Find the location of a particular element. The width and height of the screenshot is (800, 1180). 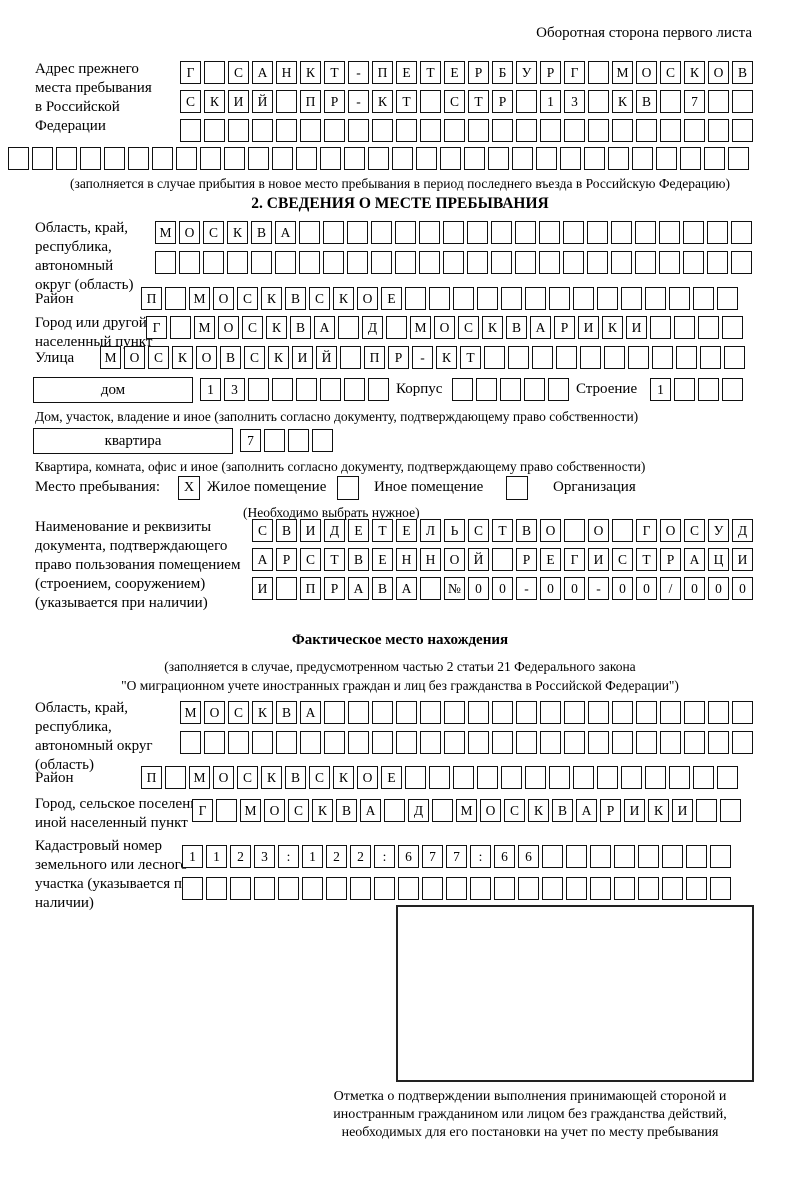

kvartira-box: квартира is located at coordinates (133, 441).